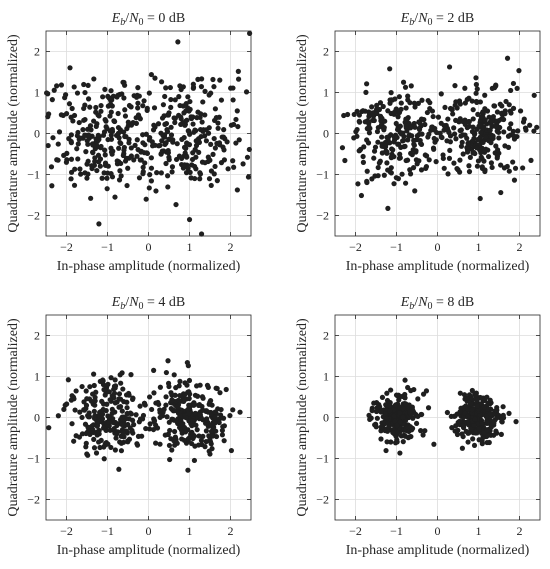  I want to click on x-tick-label: −1, so click(107, 531).